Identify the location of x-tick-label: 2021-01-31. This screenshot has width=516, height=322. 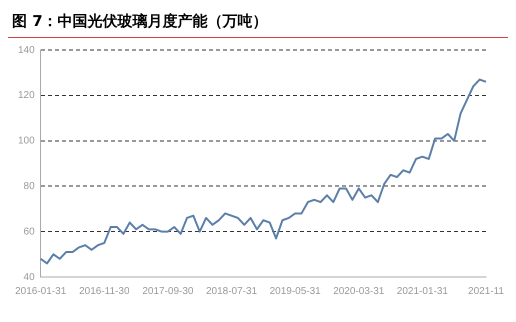
(422, 291).